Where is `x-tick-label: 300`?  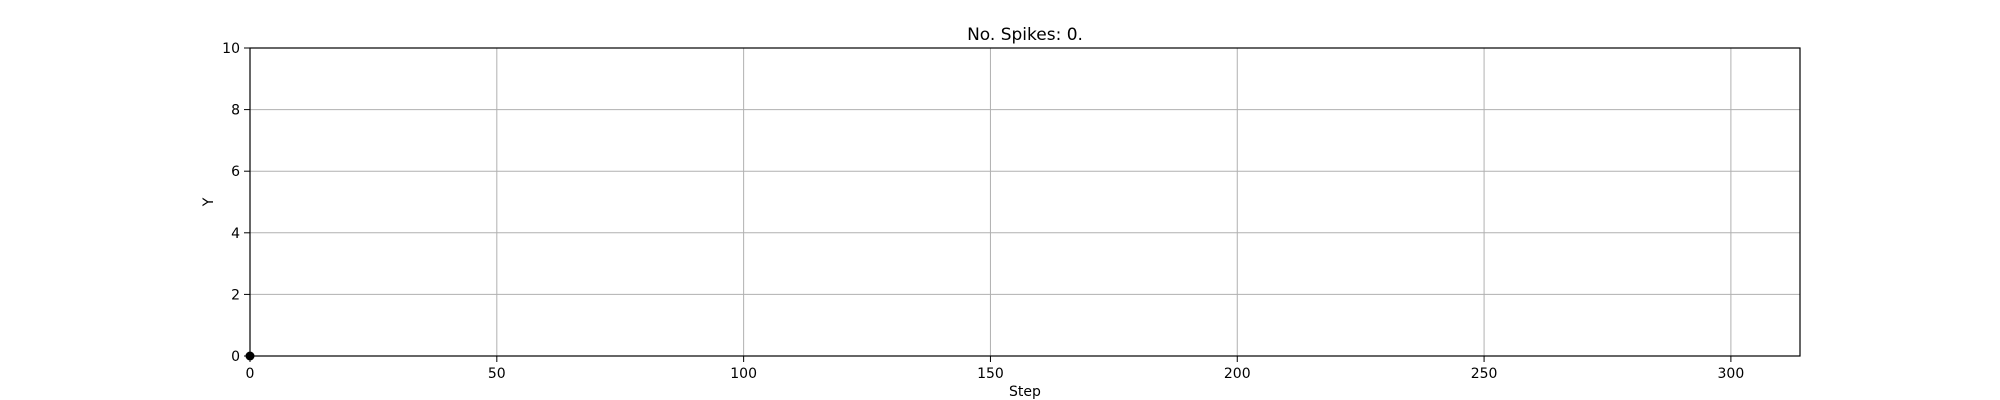
x-tick-label: 300 is located at coordinates (1731, 374).